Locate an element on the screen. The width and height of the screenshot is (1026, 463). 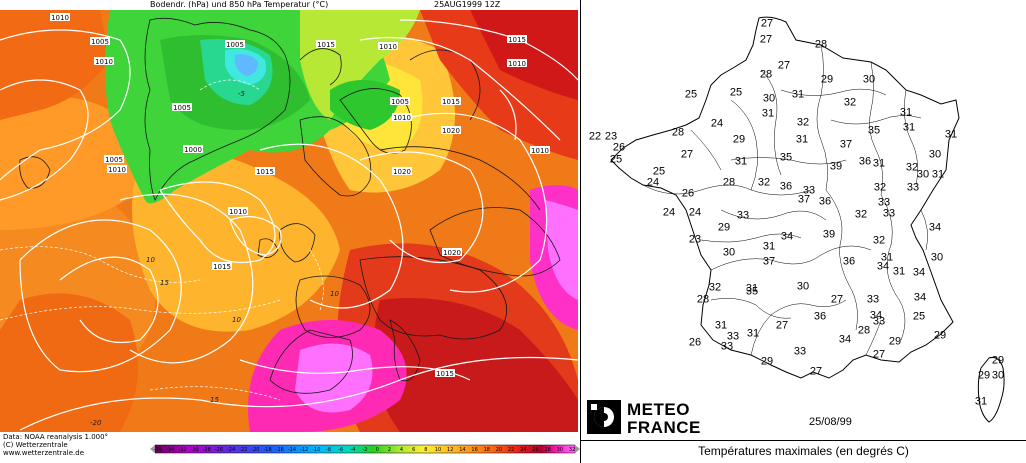
meteo-france-logo: METEO FRANCE is located at coordinates (655, 419).